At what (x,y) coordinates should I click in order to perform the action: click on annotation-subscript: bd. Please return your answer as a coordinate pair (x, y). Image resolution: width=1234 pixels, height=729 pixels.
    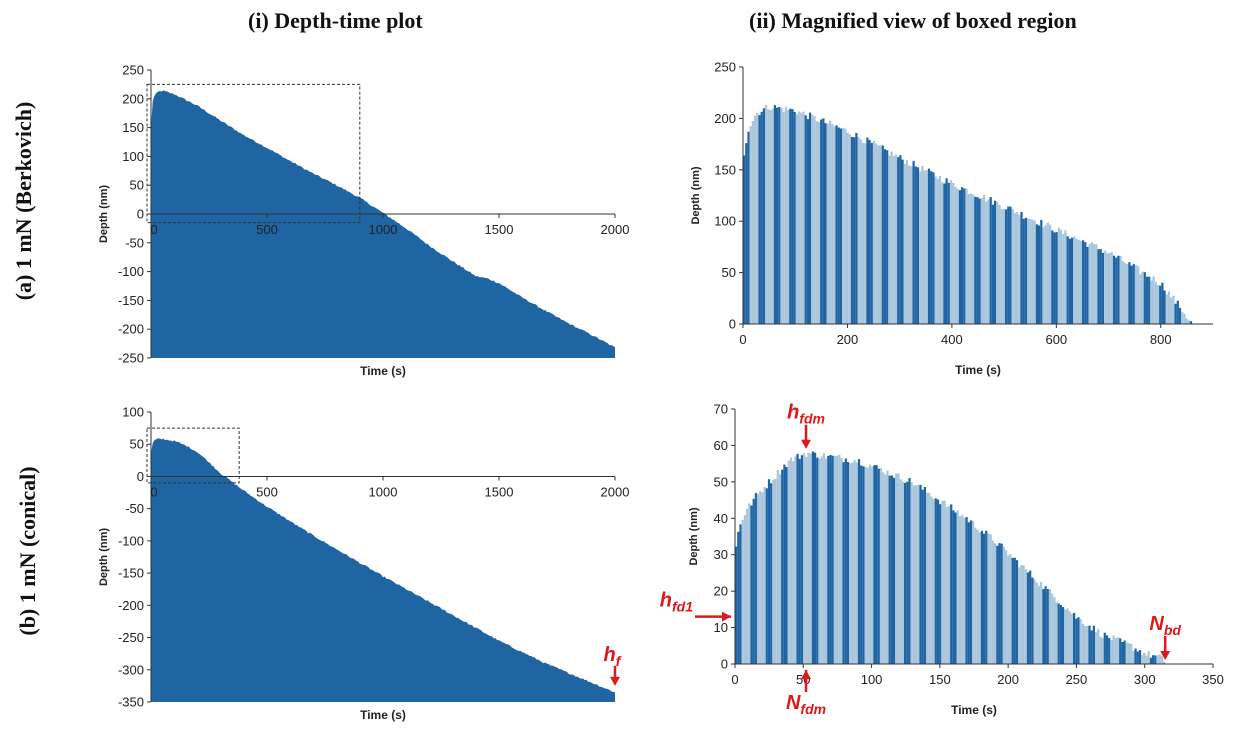
    Looking at the image, I should click on (1173, 630).